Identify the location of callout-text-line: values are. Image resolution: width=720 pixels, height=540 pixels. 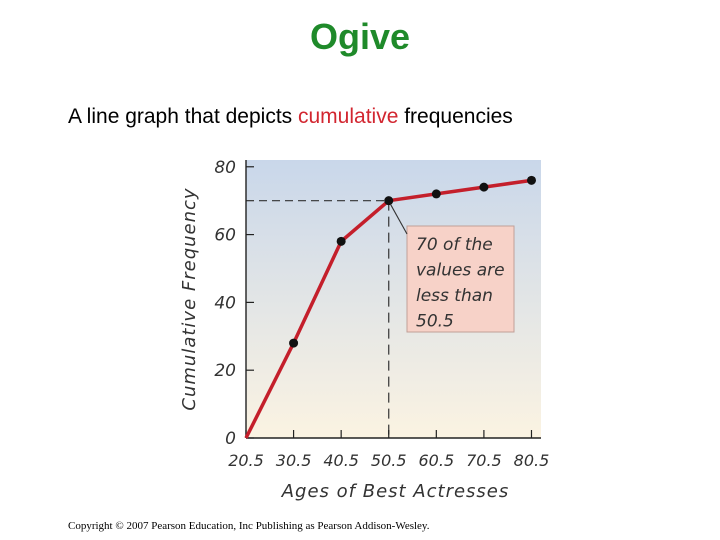
(460, 271).